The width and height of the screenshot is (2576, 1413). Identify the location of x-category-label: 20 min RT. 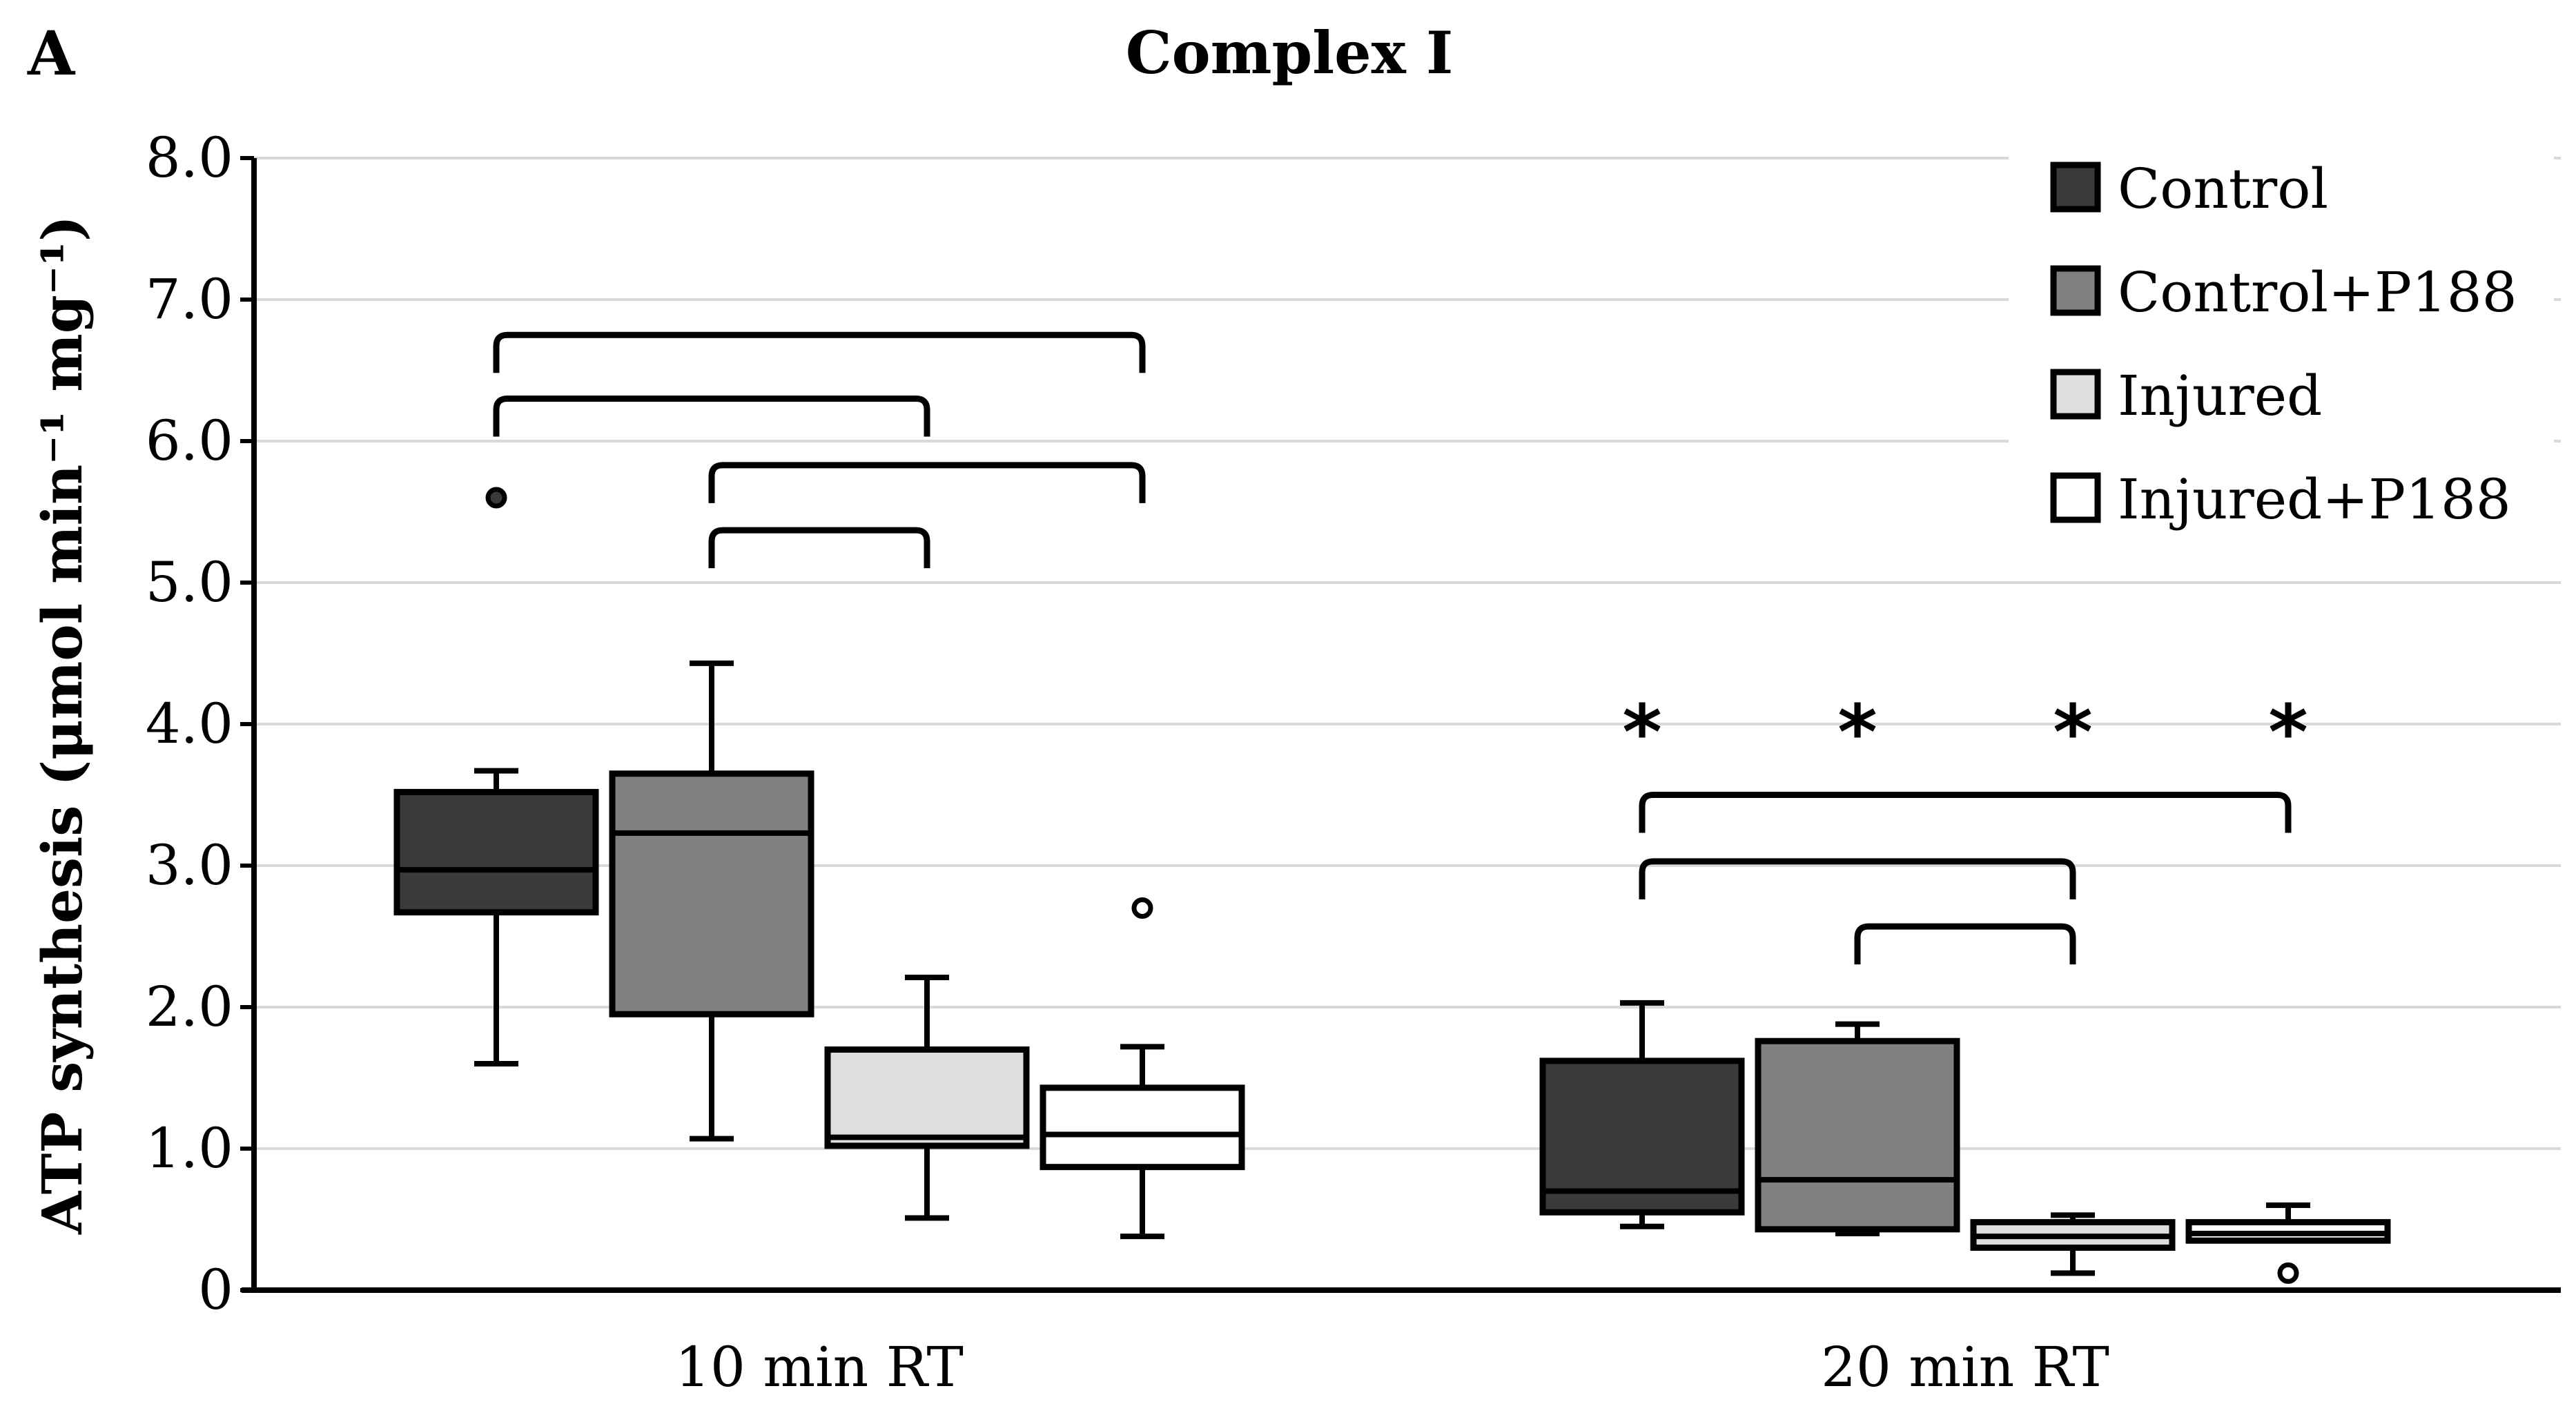
(1965, 1367).